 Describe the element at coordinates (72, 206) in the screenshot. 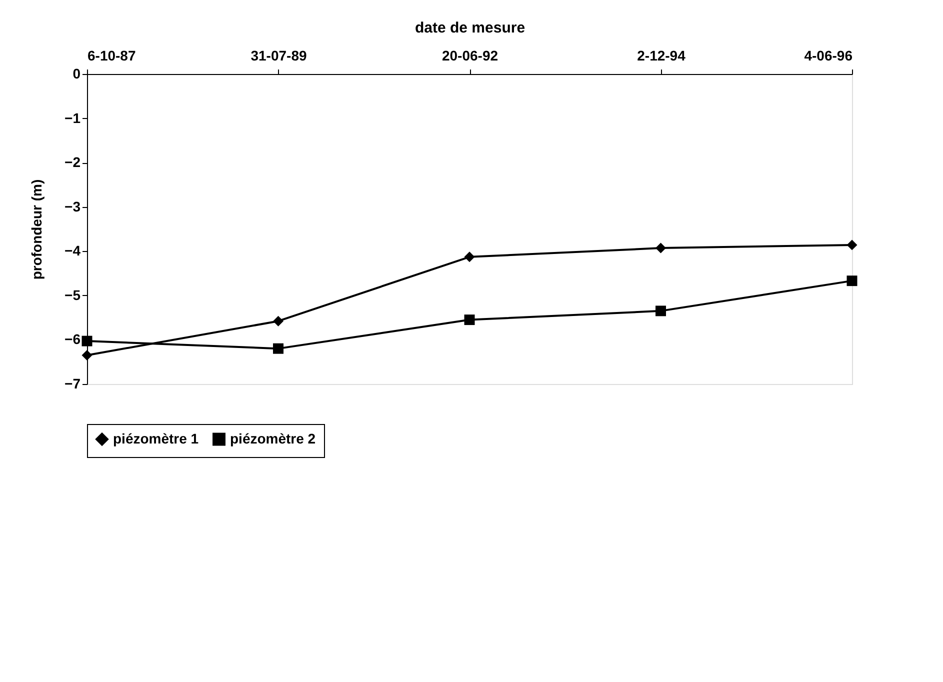

I see `y-tick-label: −3` at that location.